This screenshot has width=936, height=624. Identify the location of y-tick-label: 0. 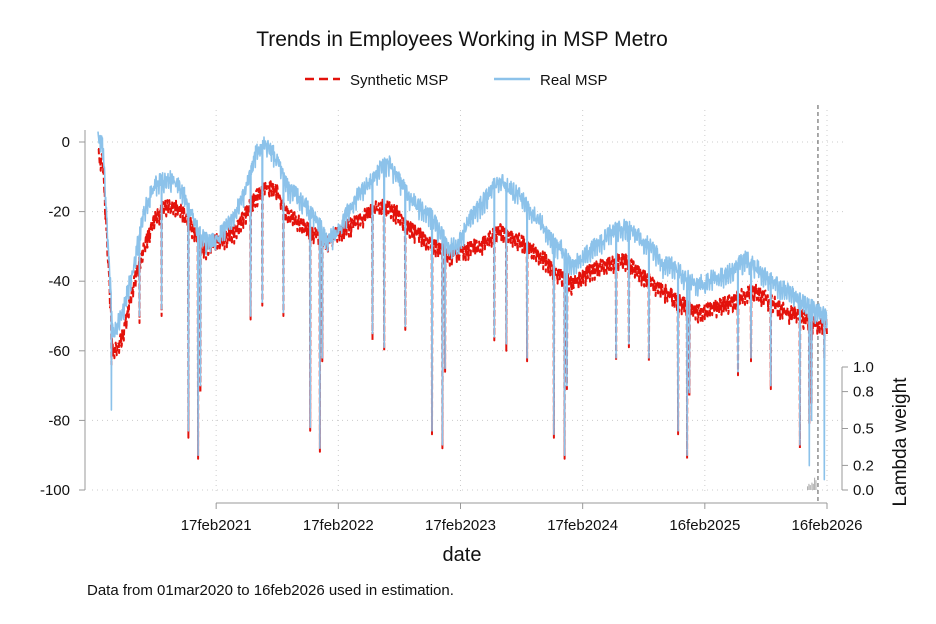
(66, 142).